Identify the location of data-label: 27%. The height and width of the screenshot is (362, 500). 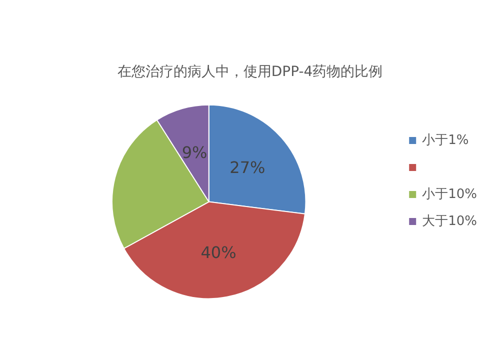
(248, 168).